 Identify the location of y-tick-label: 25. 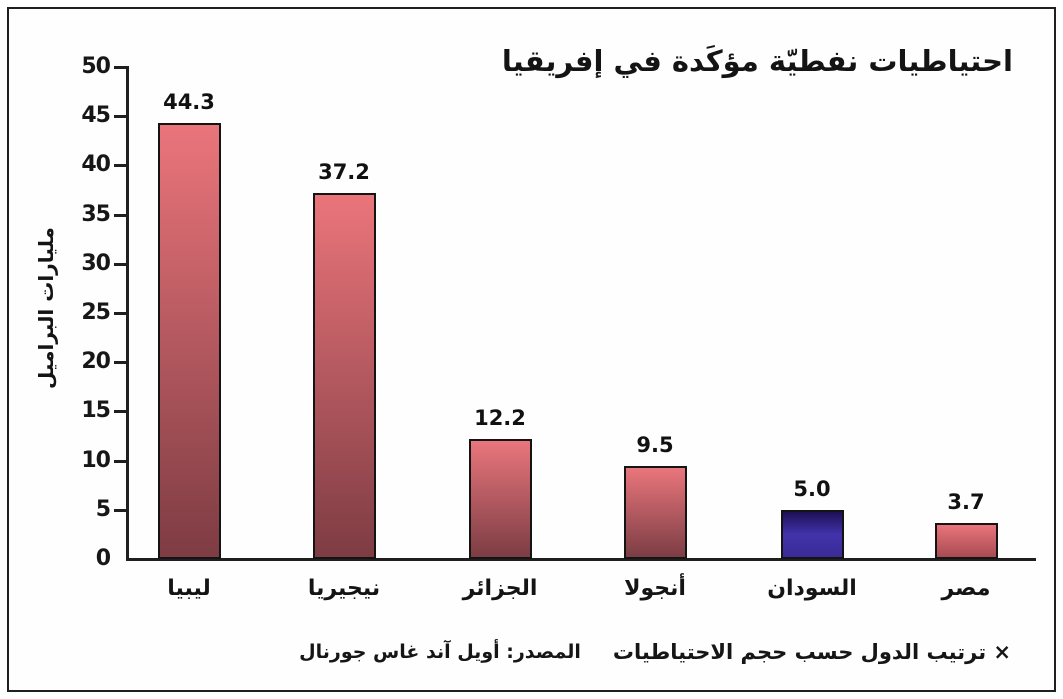
(96, 312).